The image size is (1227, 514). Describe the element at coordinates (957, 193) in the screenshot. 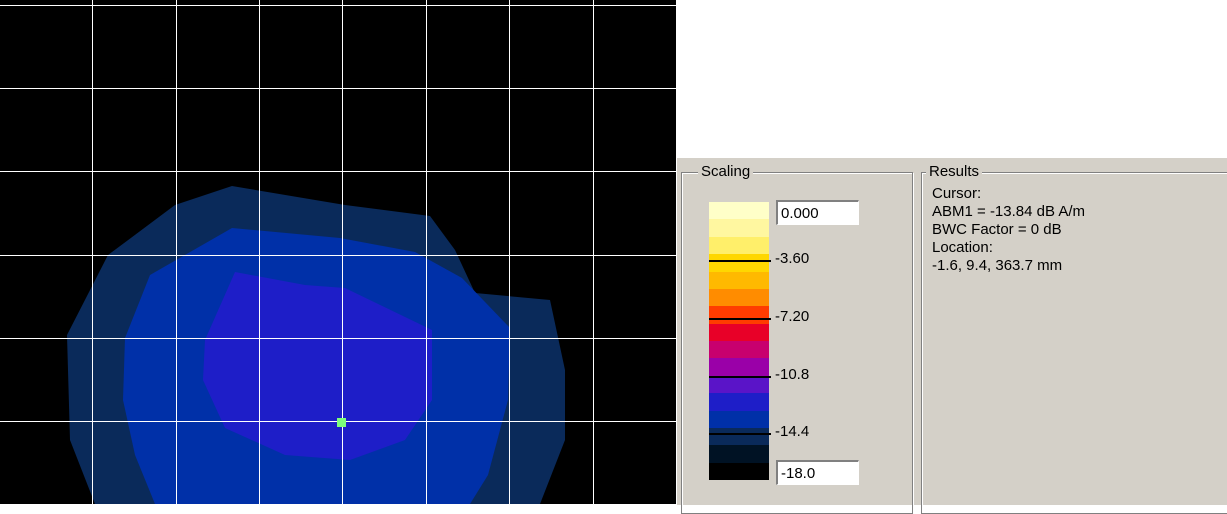

I see `results-line-cursor: Cursor:` at that location.